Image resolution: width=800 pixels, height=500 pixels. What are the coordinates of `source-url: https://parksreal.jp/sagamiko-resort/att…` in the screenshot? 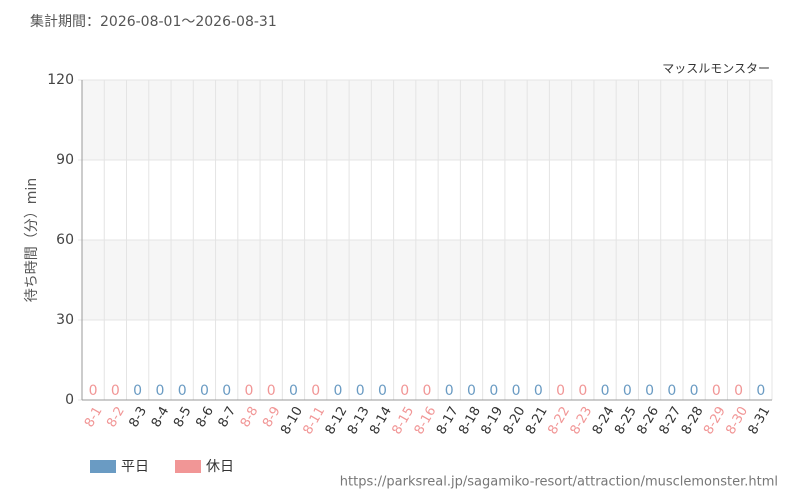 It's located at (559, 482).